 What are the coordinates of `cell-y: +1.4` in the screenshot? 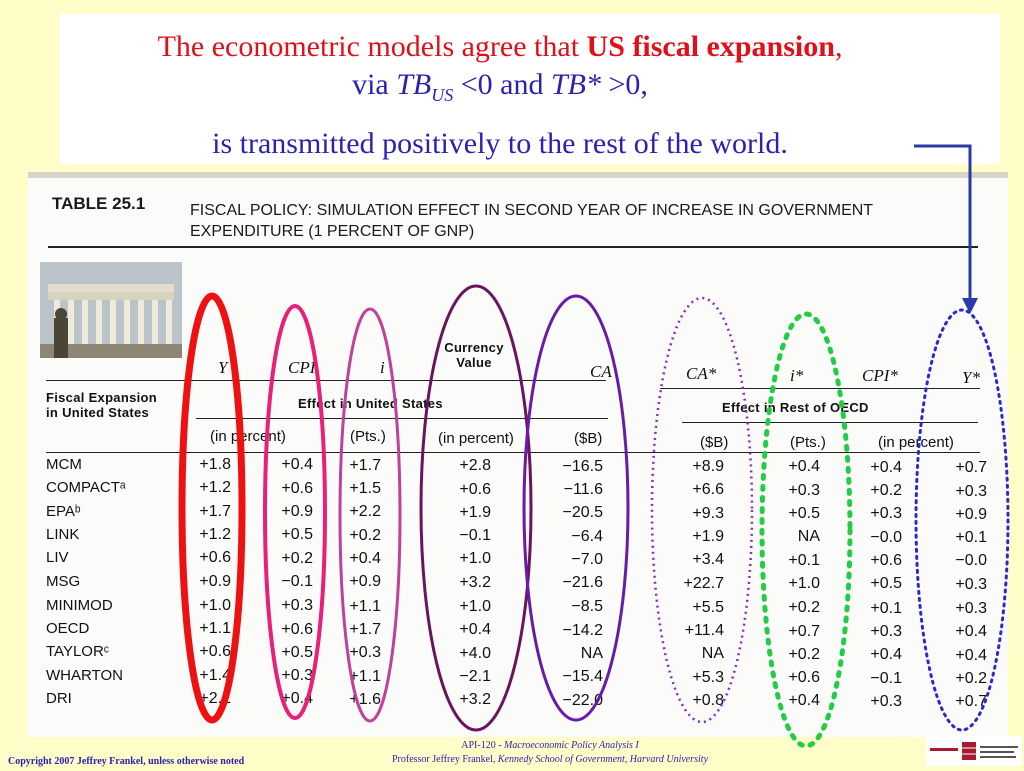 It's located at (215, 675).